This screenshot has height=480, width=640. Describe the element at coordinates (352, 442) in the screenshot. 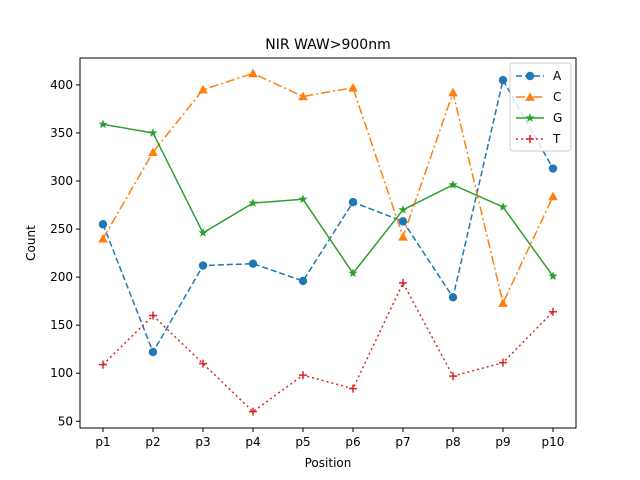

I see `x-tick-label: p6` at that location.